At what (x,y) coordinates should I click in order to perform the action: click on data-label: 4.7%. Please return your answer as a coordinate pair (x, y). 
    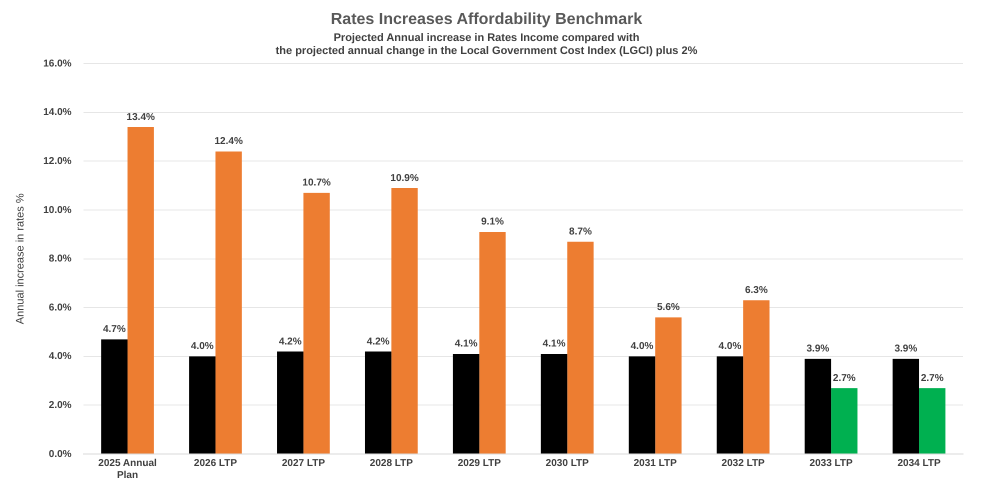
    Looking at the image, I should click on (114, 330).